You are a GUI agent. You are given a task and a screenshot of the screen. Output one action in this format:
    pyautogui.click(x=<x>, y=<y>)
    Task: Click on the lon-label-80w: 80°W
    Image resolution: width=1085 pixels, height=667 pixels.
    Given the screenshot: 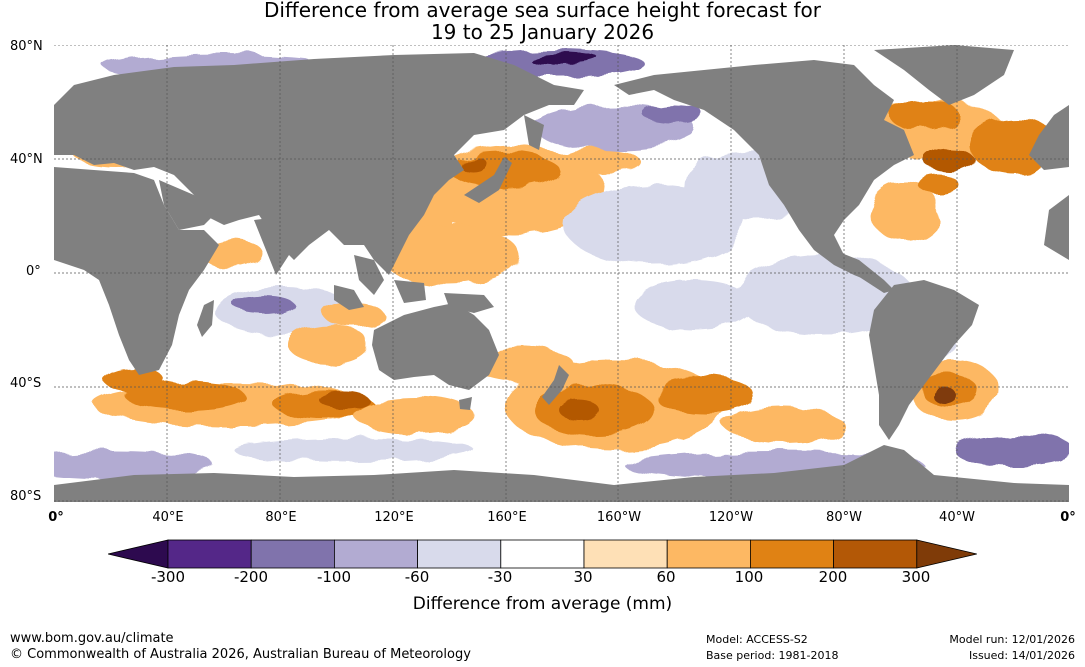 What is the action you would take?
    pyautogui.click(x=844, y=517)
    